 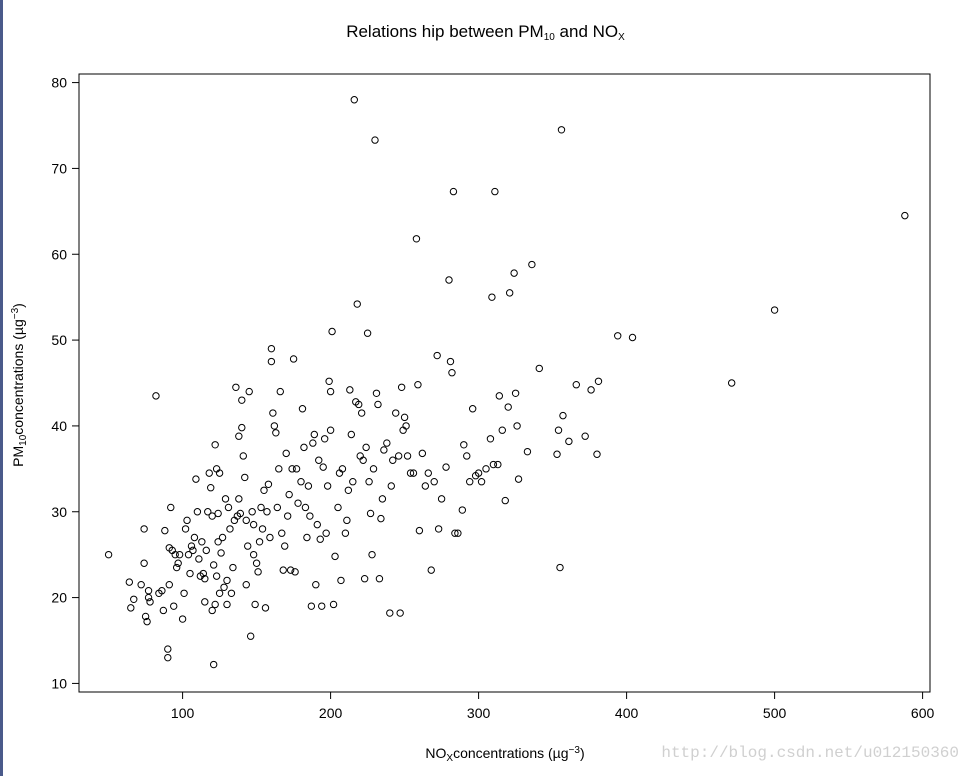 I want to click on y-tick-label: 80, so click(x=59, y=83).